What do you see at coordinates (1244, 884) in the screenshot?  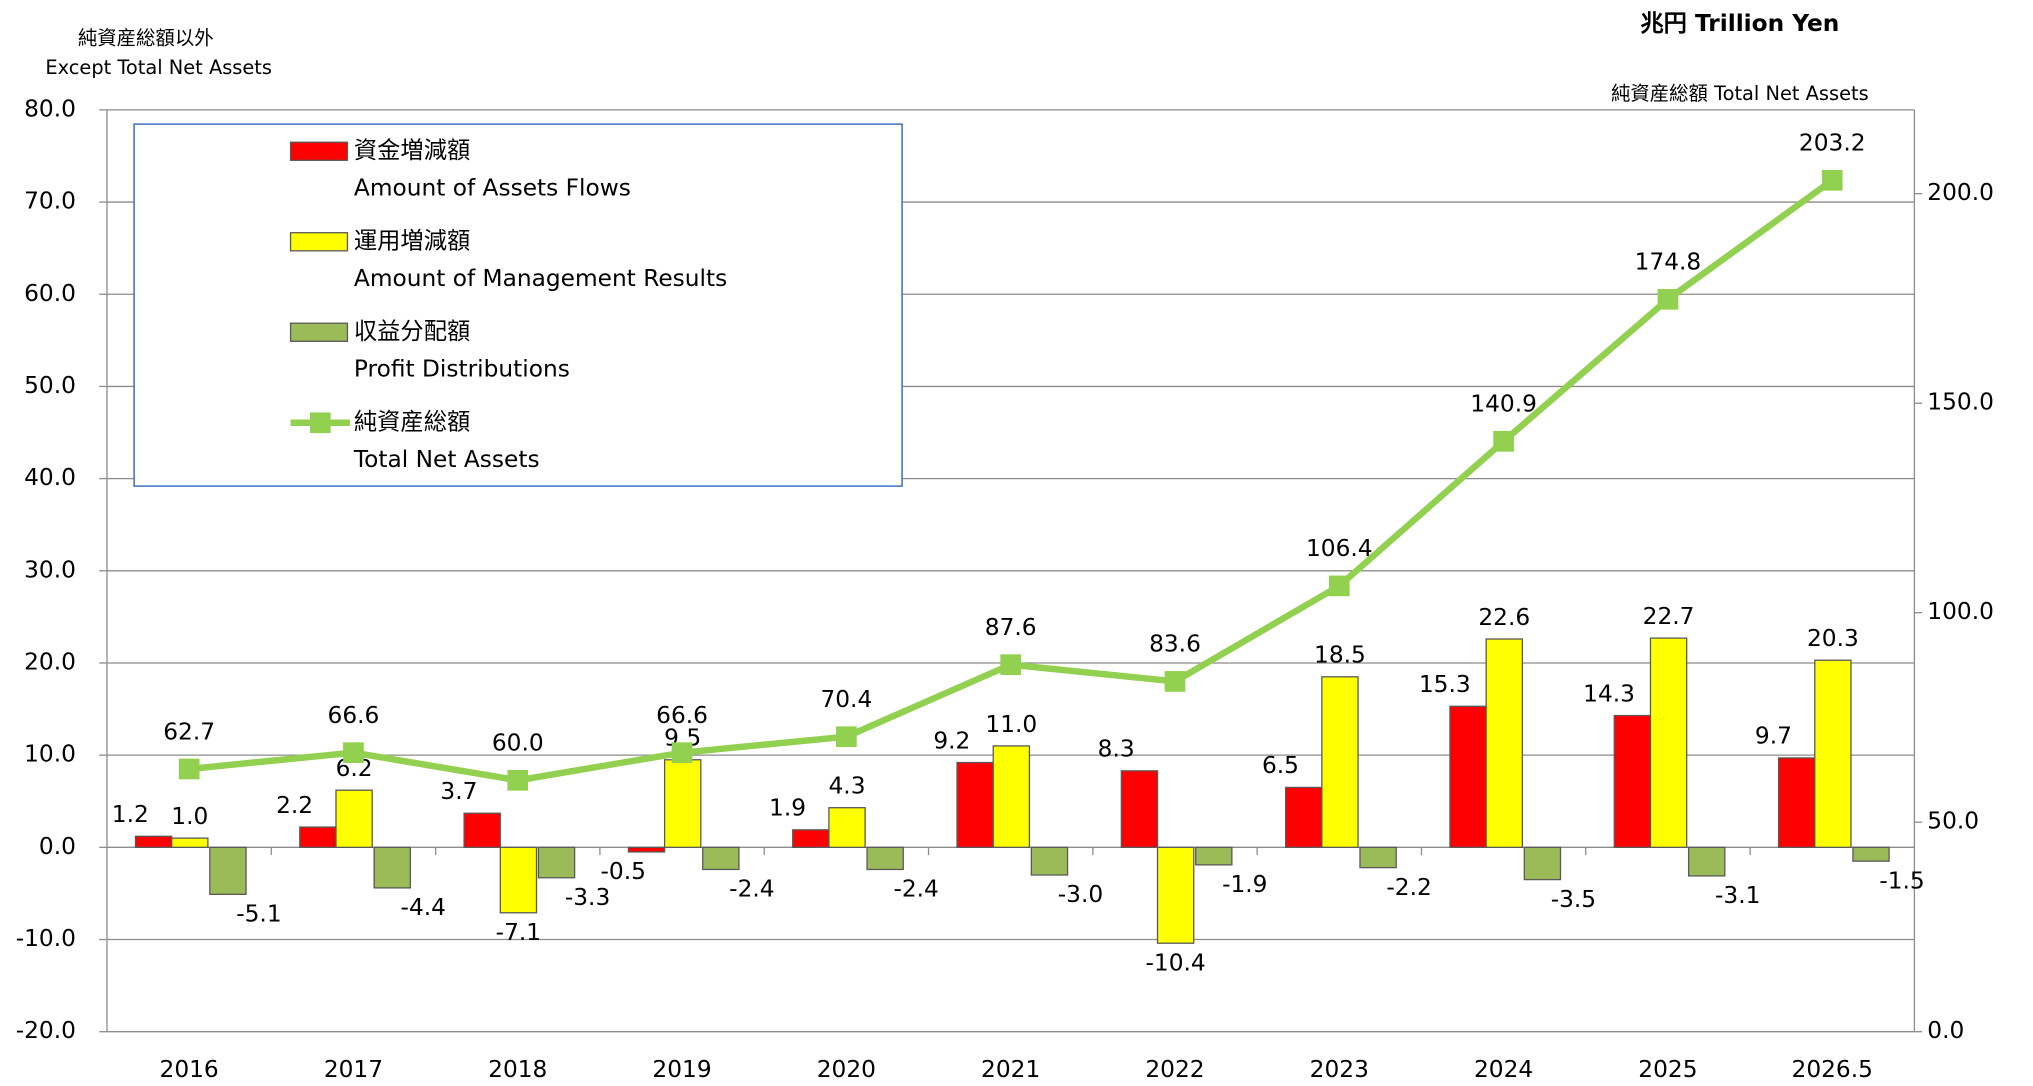 I see `value-label: -1.9` at bounding box center [1244, 884].